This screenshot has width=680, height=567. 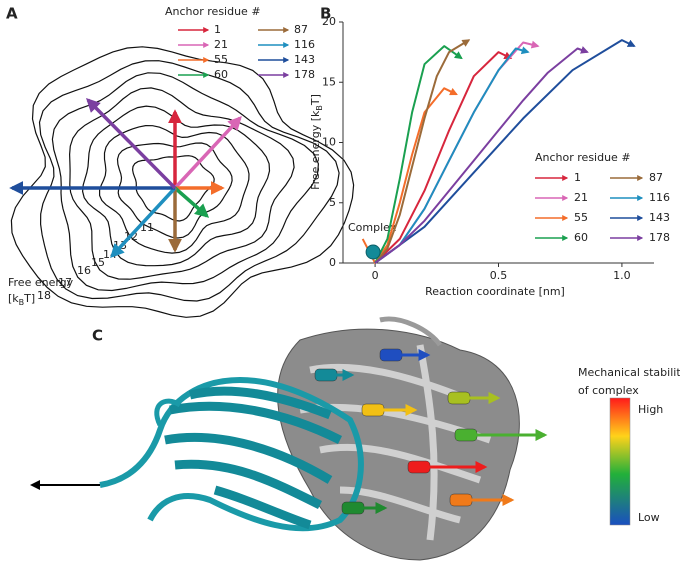 I want to click on x-tick-label: 1.0, so click(x=622, y=275).